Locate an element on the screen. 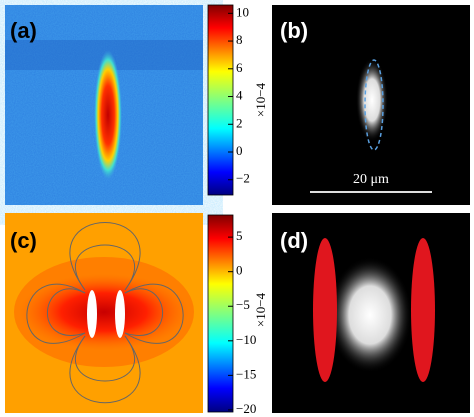 Image resolution: width=474 pixels, height=417 pixels. tick-label: 4 is located at coordinates (239, 95).